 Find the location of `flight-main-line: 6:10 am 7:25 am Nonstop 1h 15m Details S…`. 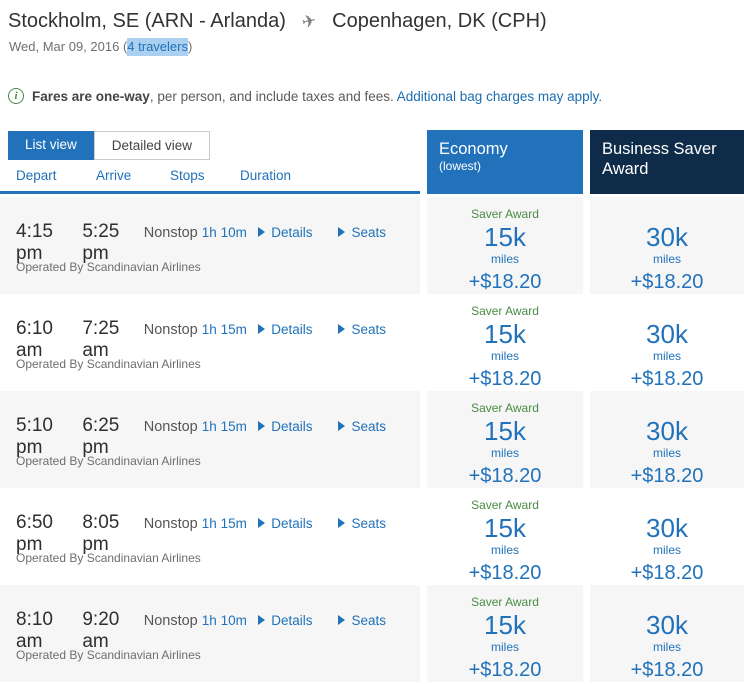

flight-main-line: 6:10 am 7:25 am Nonstop 1h 15m Details S… is located at coordinates (214, 340).